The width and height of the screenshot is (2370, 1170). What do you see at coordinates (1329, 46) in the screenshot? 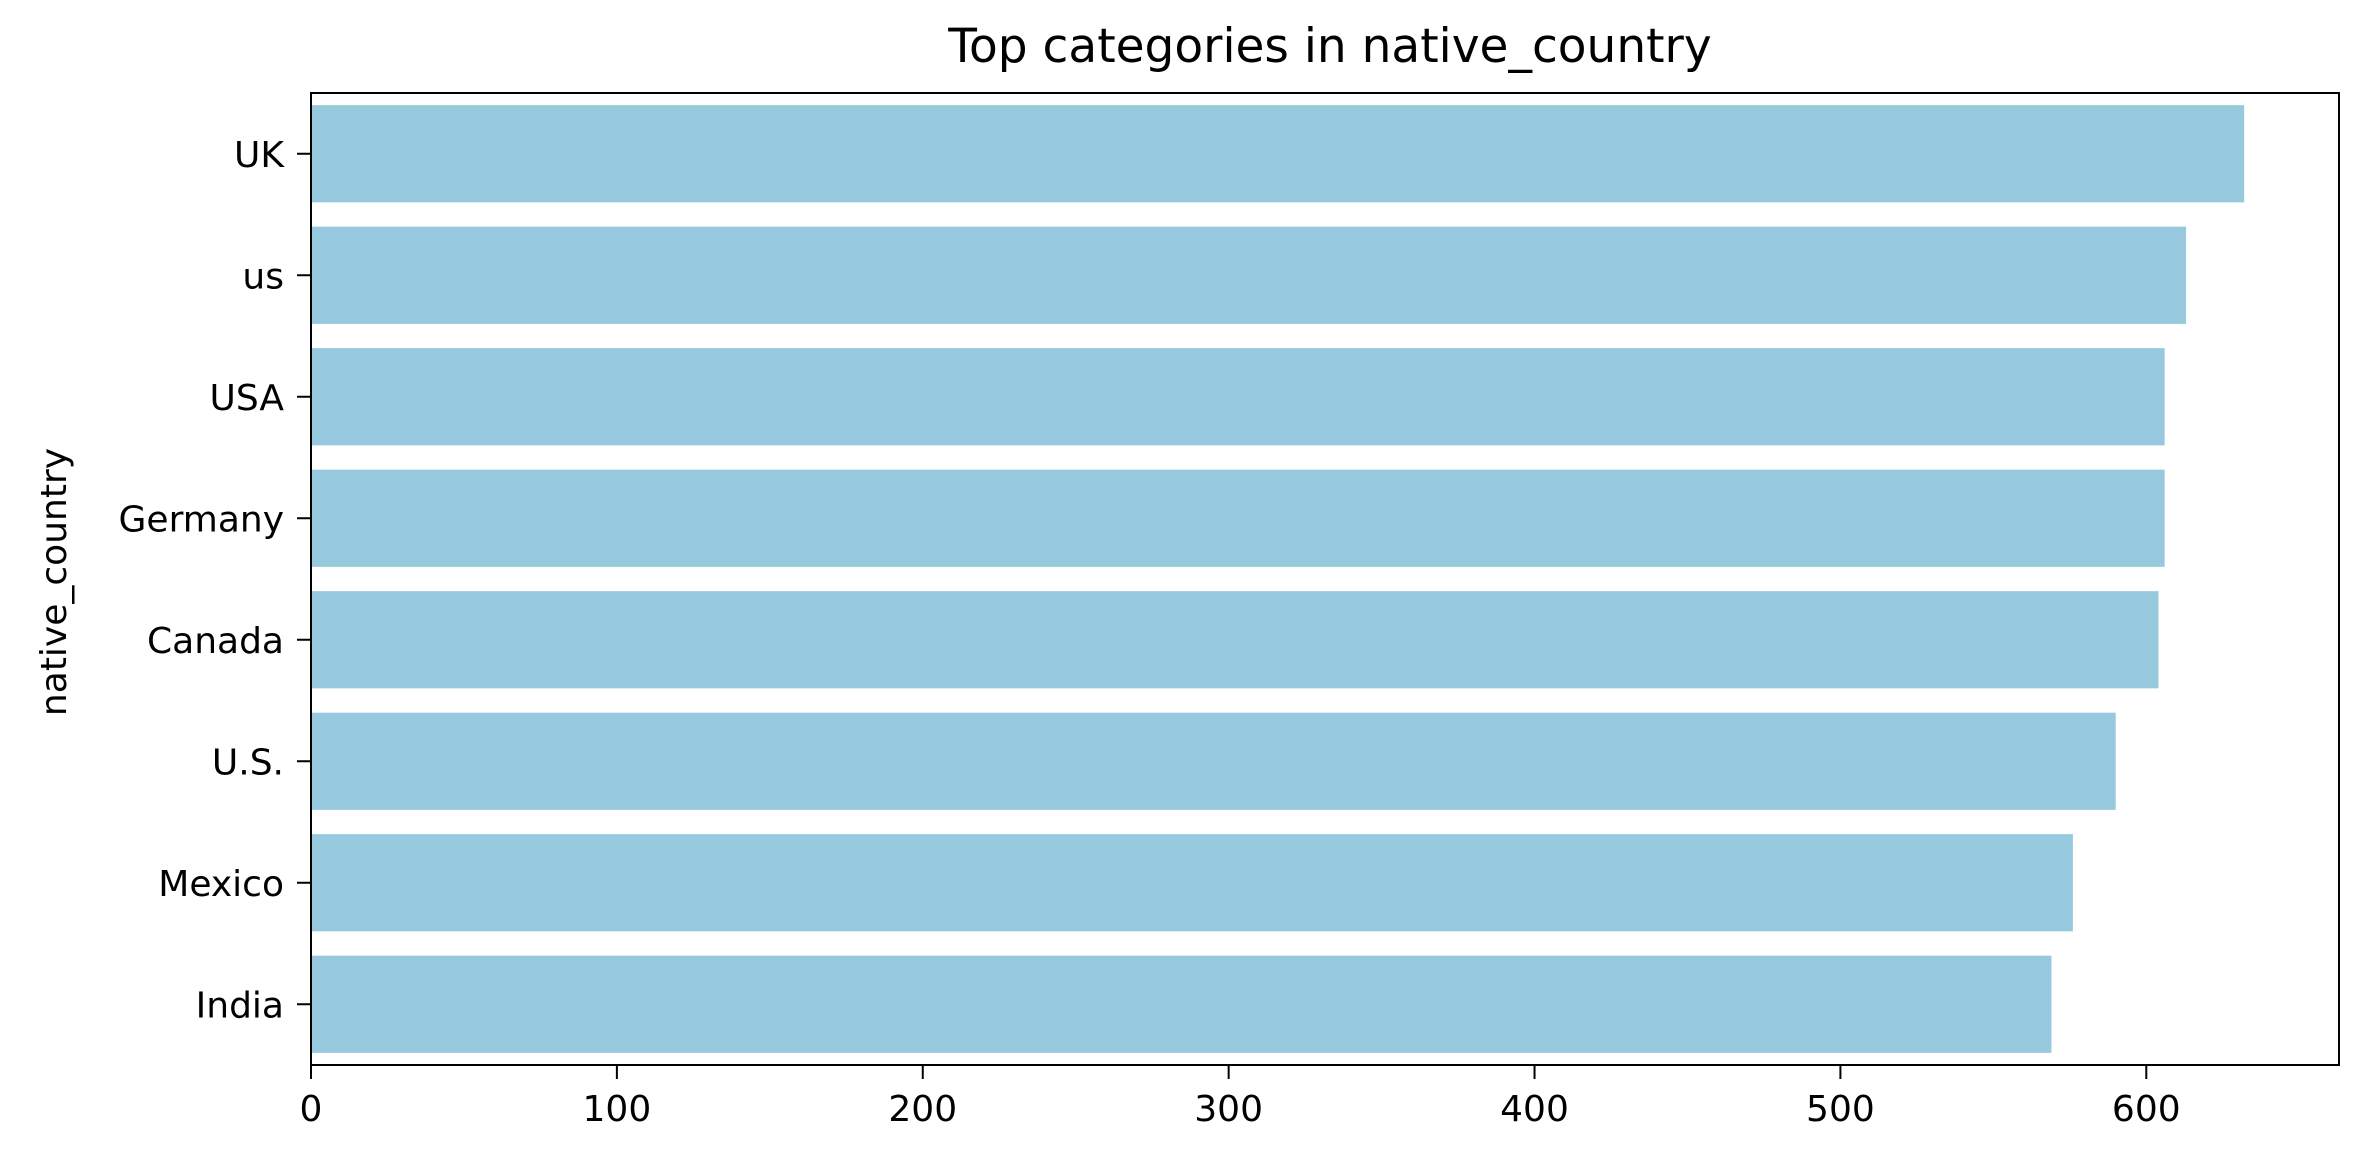
I see `chart-title: Top categories in native_country` at bounding box center [1329, 46].